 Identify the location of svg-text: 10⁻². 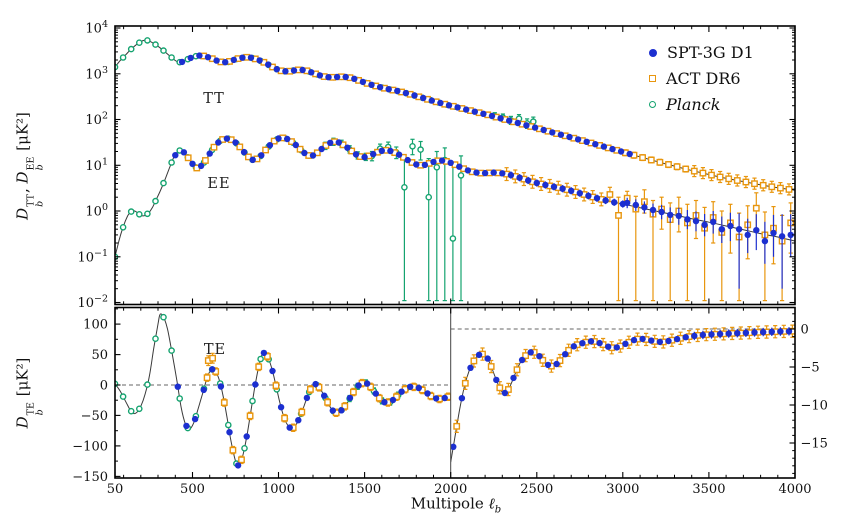
(92, 303).